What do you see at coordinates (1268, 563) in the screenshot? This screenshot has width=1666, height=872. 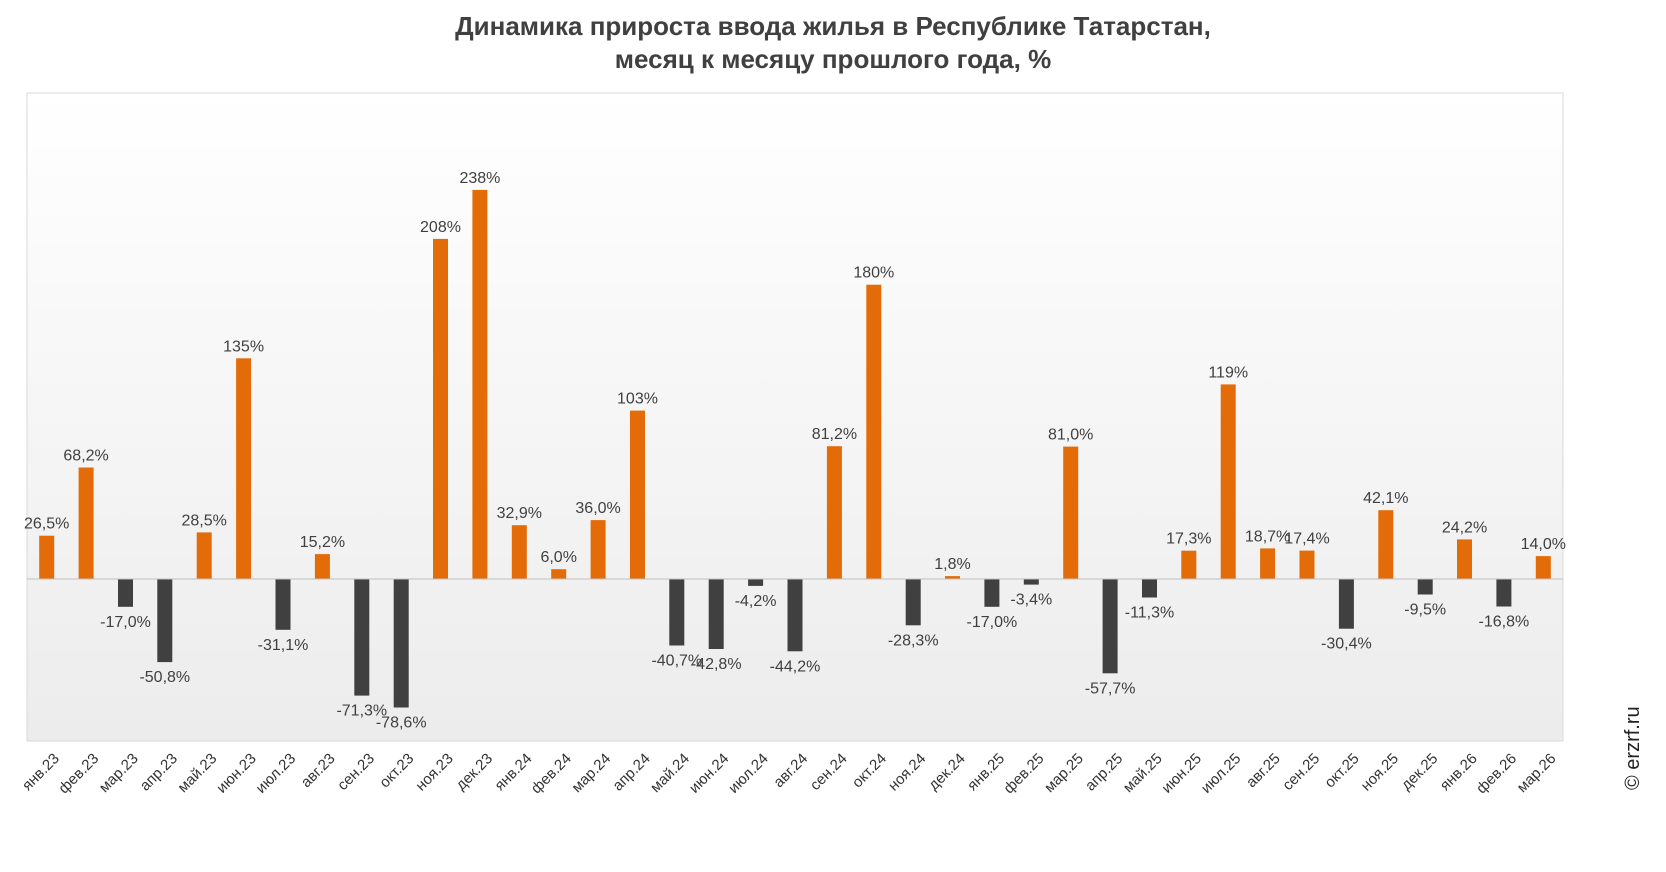 I see `bar-авг.25` at bounding box center [1268, 563].